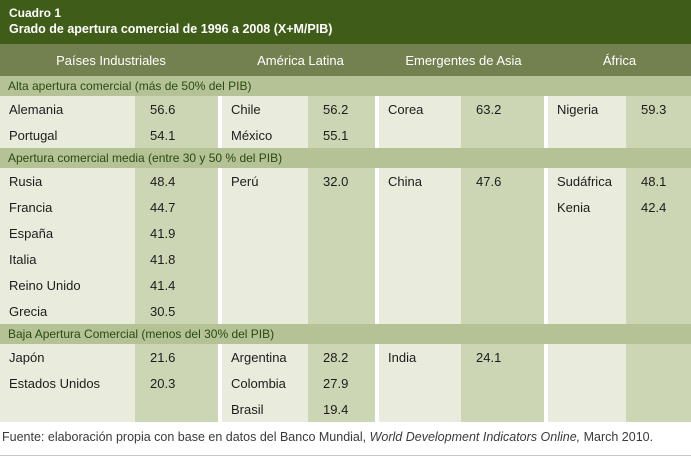  What do you see at coordinates (67, 383) in the screenshot?
I see `country-cell: Estados Unidos` at bounding box center [67, 383].